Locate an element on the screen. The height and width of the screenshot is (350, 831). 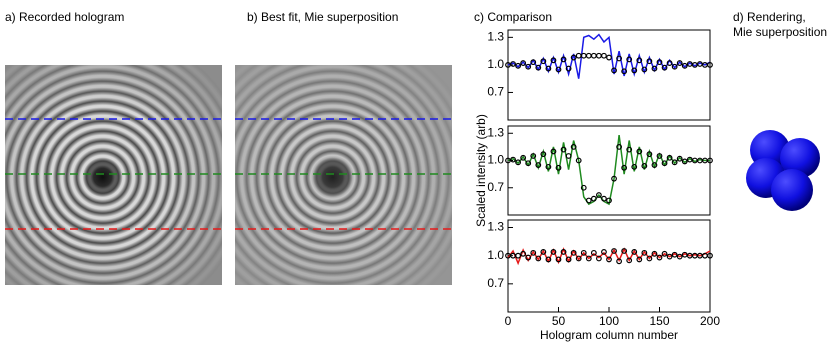
plot-frame is located at coordinates (609, 170).